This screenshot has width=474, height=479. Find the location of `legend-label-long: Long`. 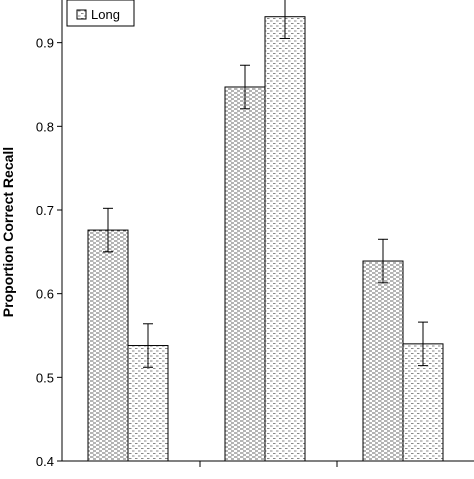

legend-label-long: Long is located at coordinates (105, 14).